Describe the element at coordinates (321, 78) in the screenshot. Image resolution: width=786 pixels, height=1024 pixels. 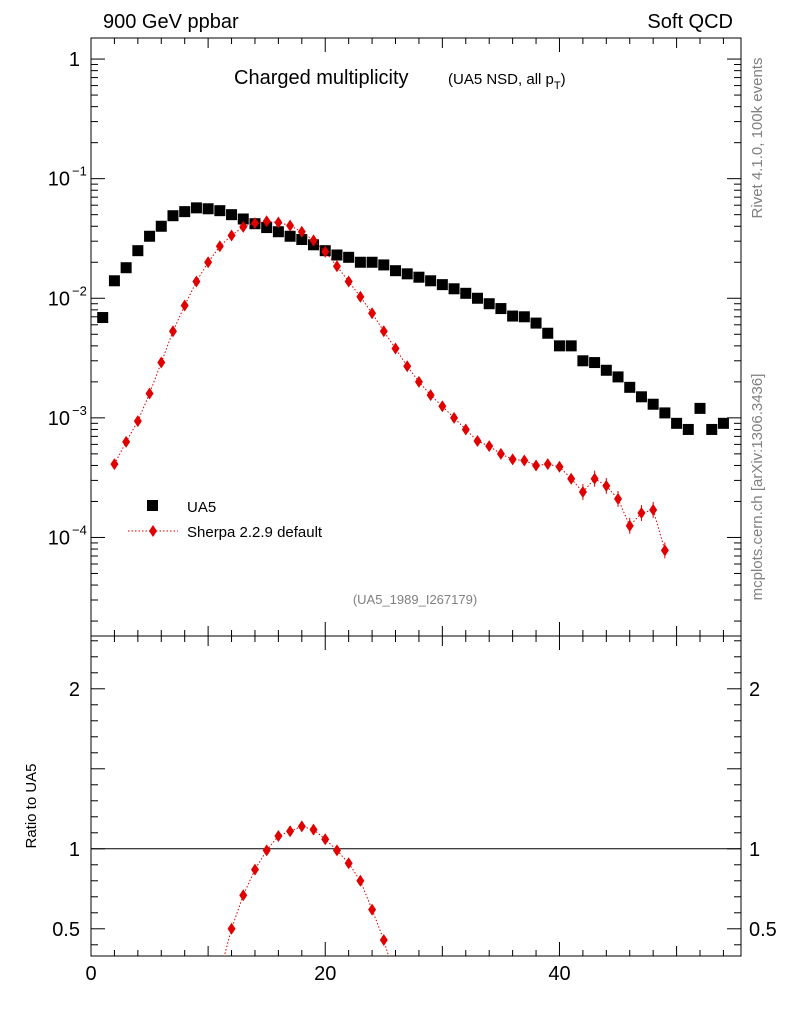
I see `chart-title: Charged multiplicity` at that location.